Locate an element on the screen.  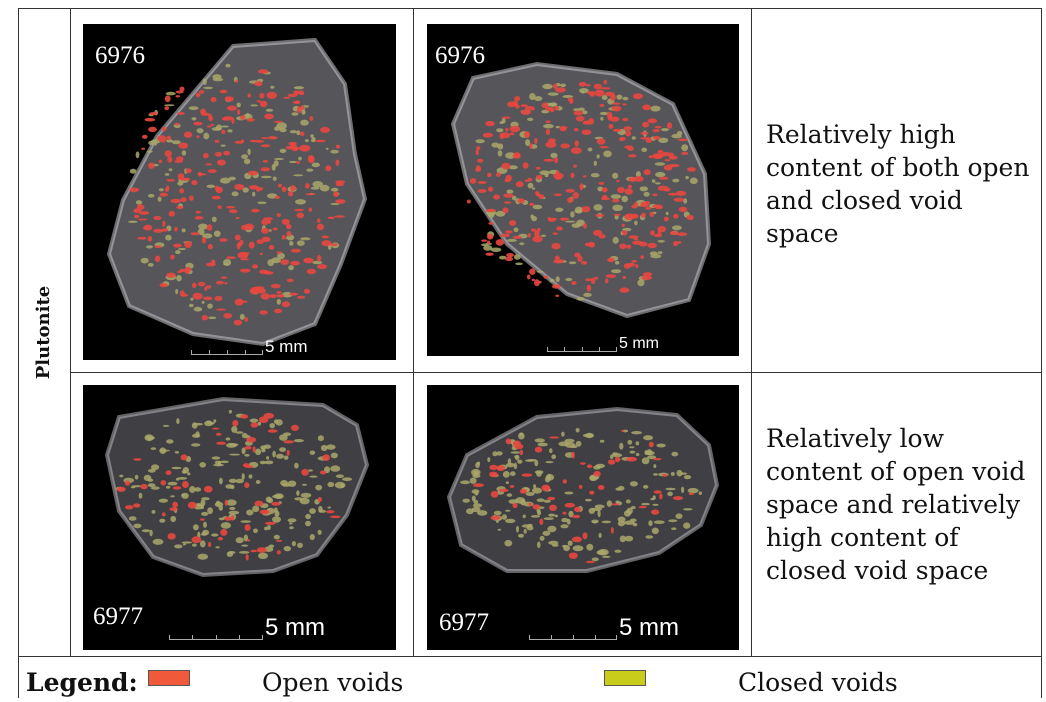
legend: Legend: Open voids Closed voids is located at coordinates (526, 683).